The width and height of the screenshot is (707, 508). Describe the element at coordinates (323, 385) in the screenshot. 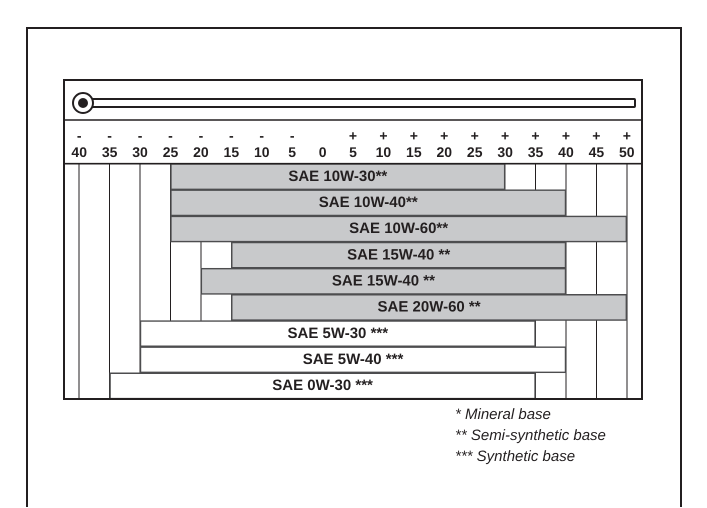

I see `y-tick-label: SAE 0W-30 ***` at that location.